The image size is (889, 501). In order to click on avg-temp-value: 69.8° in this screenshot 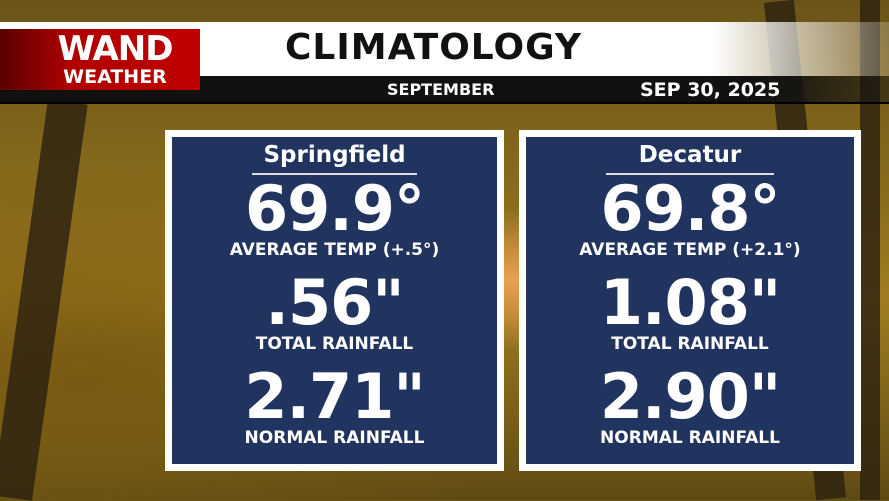, I will do `click(690, 208)`.